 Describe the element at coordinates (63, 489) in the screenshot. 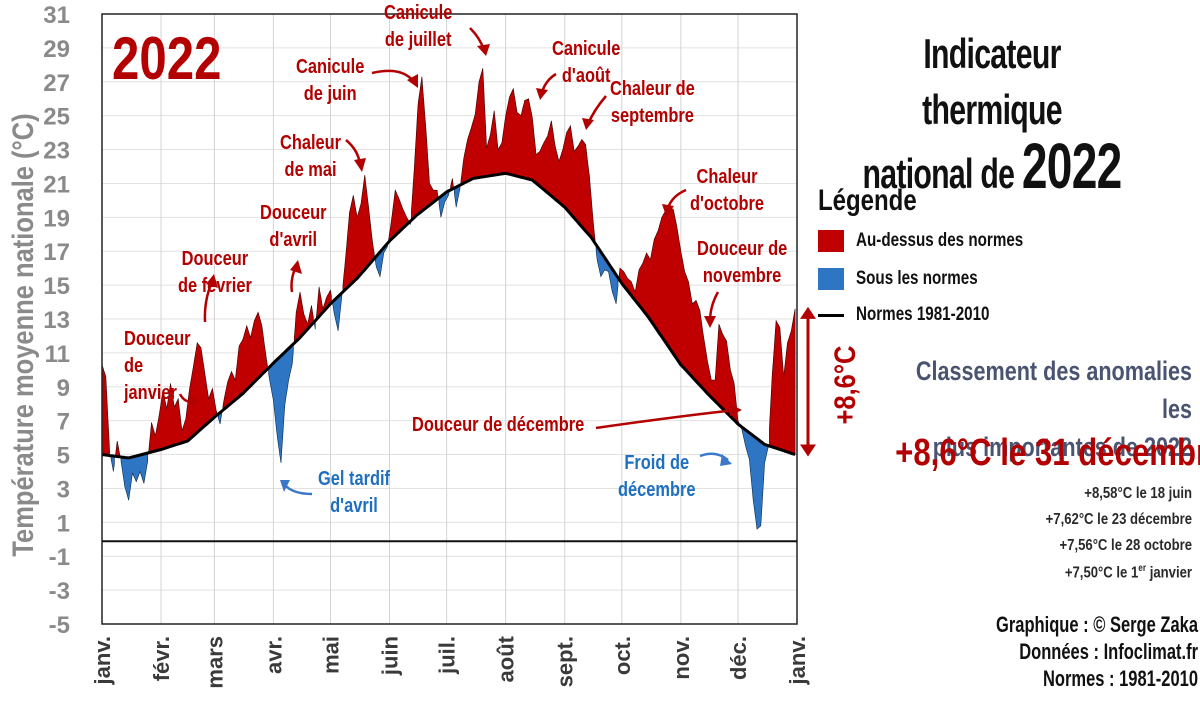

I see `y-tick-label: 3` at that location.